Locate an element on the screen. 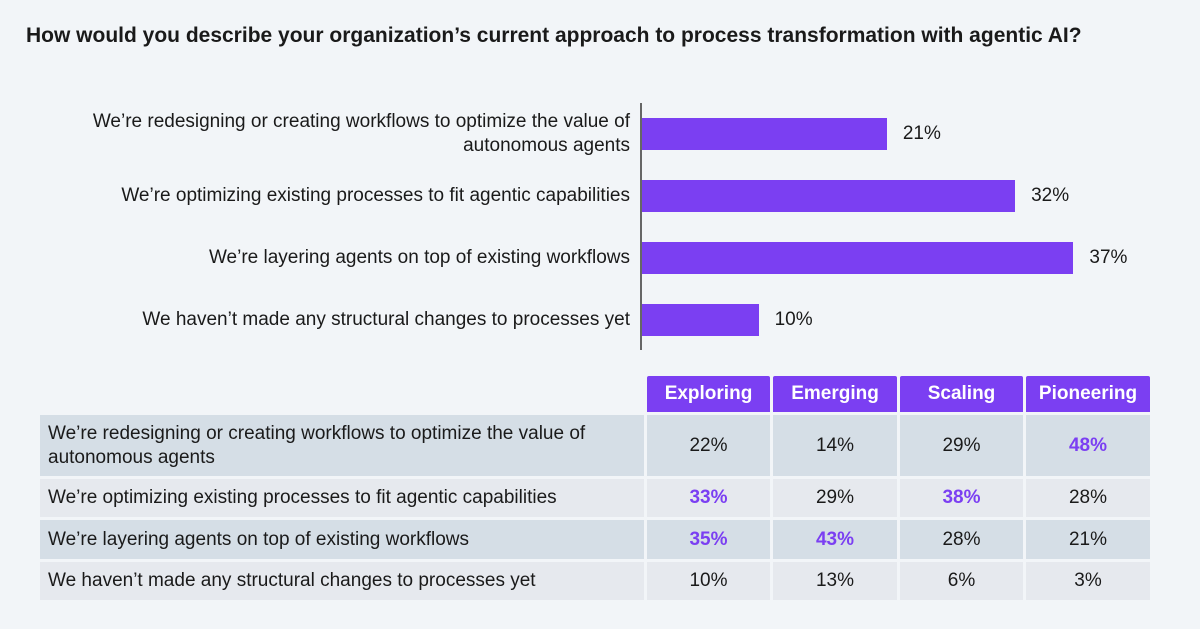 This screenshot has height=629, width=1200. table-cell: 35% is located at coordinates (708, 539).